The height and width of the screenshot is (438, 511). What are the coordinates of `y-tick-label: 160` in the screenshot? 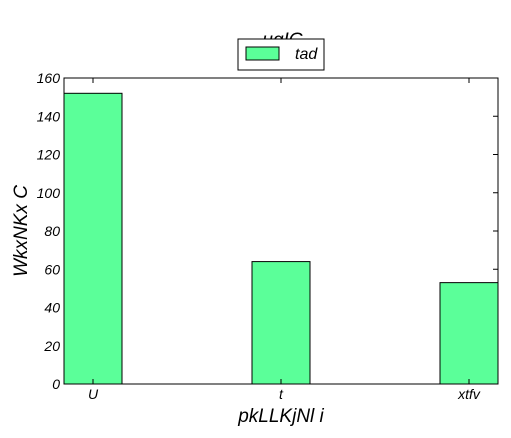 It's located at (49, 78).